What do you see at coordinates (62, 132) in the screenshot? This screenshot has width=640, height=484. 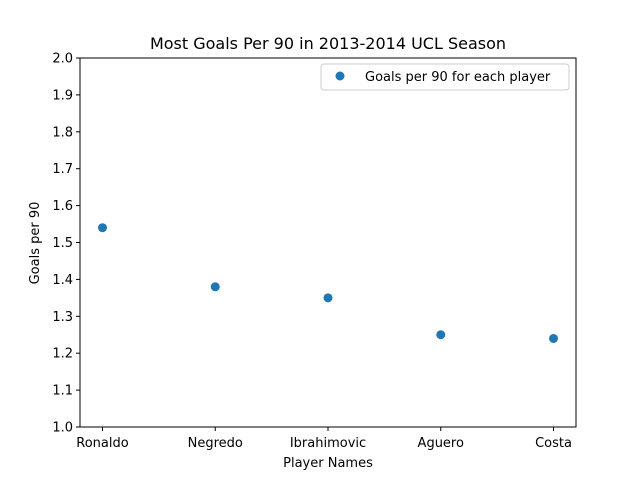 I see `y-tick-label: 1.8` at bounding box center [62, 132].